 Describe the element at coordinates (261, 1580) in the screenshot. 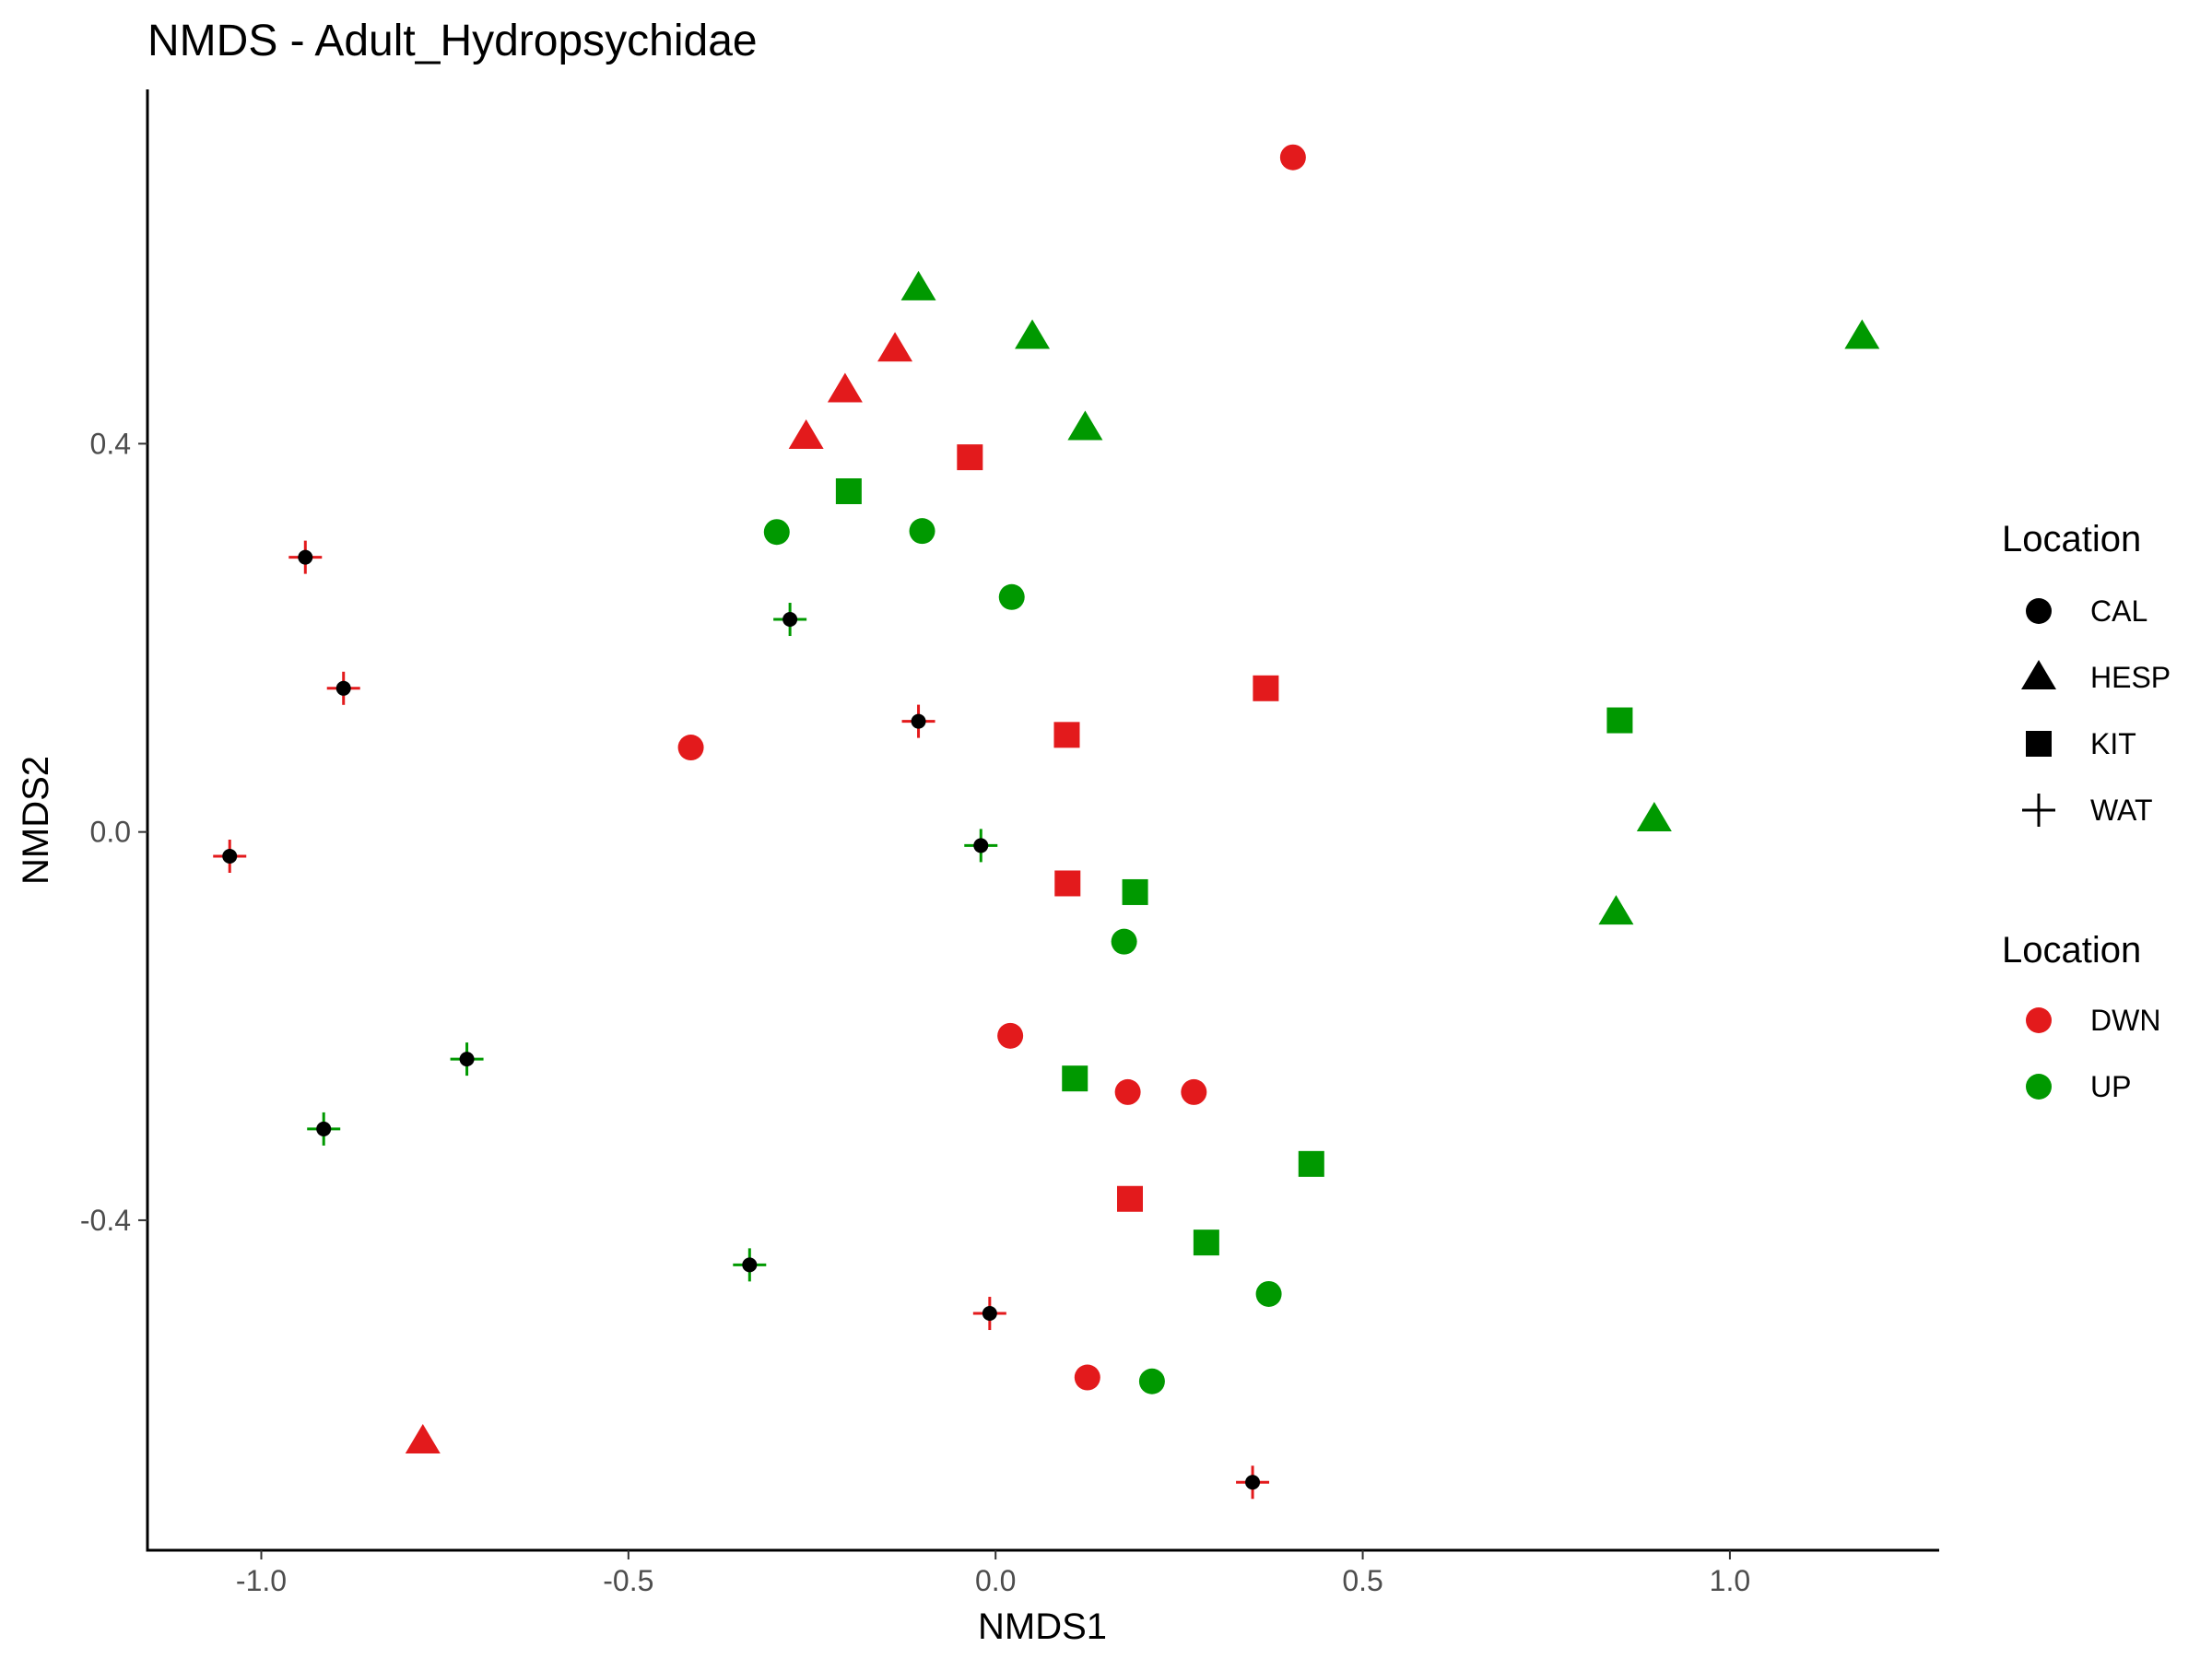

I see `x-tick-label: -1.0` at that location.